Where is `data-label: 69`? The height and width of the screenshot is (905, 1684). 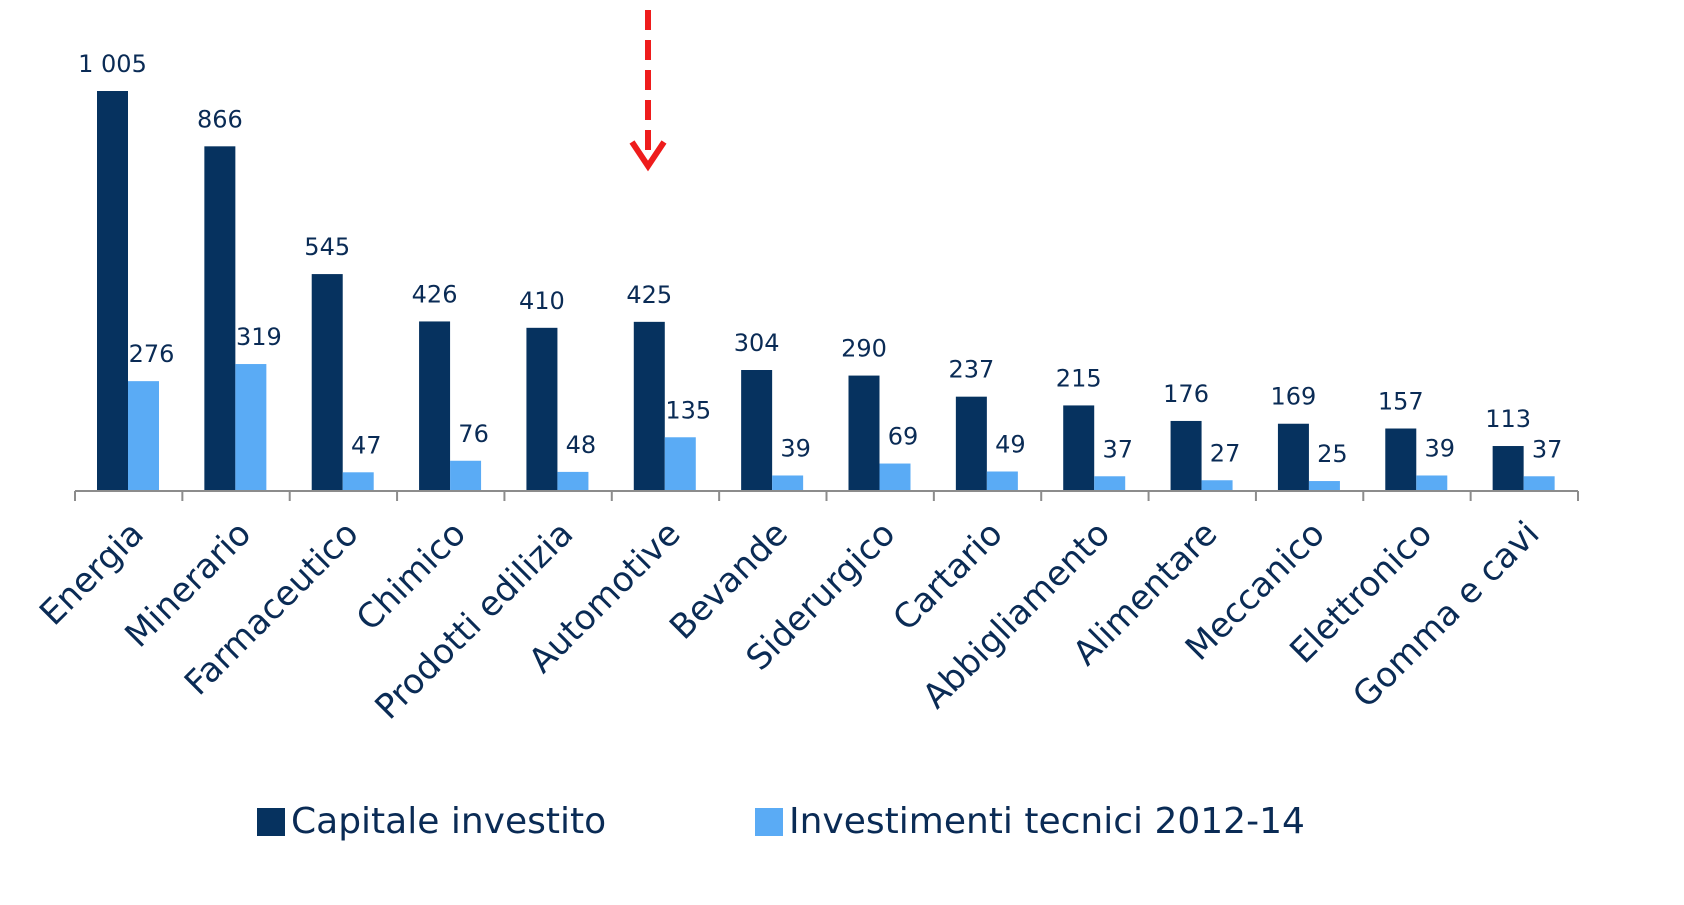 data-label: 69 is located at coordinates (903, 437).